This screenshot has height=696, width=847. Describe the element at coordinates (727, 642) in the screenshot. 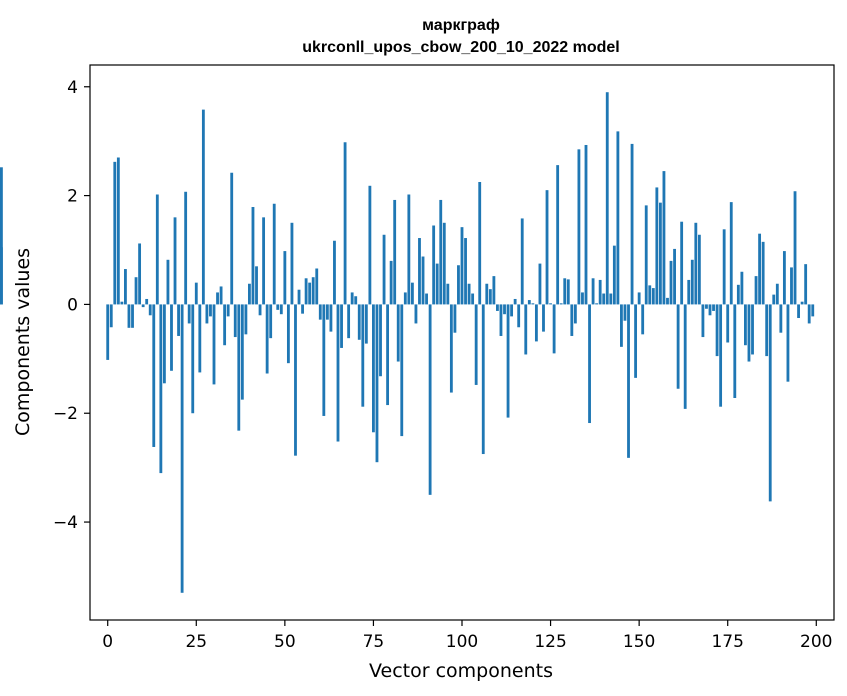

I see `x-tick-label: 175` at that location.